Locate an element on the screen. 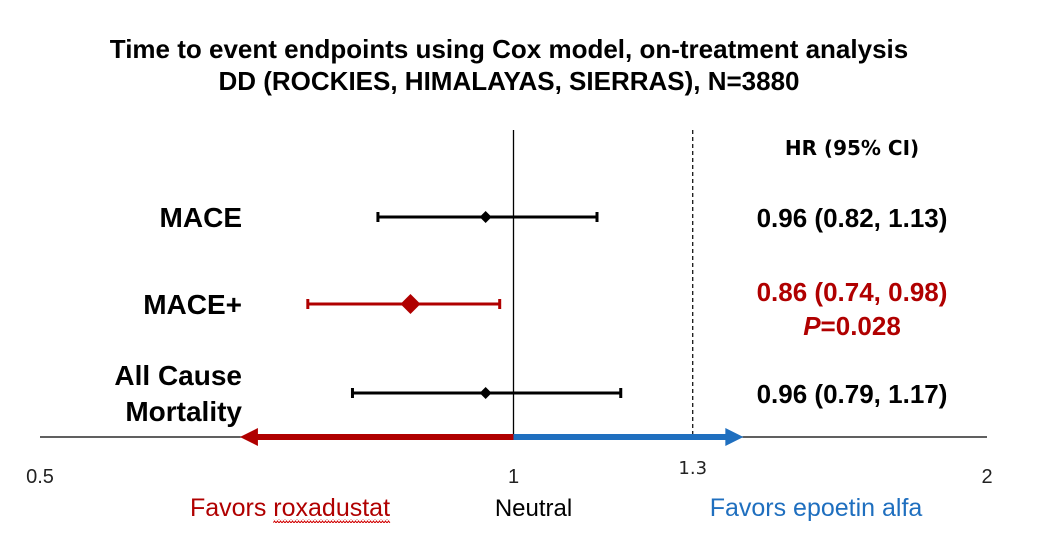  forest-row: MACE+ 0.86 (0.74, 0.98) P=0.028 is located at coordinates (545, 309).